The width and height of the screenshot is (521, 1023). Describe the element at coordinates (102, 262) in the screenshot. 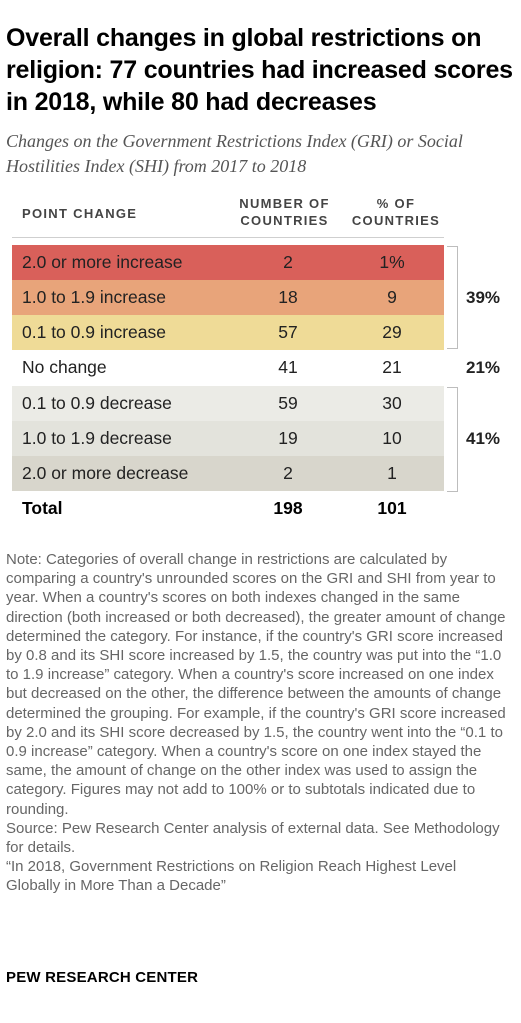

I see `row-label: 2.0 or more increase` at that location.